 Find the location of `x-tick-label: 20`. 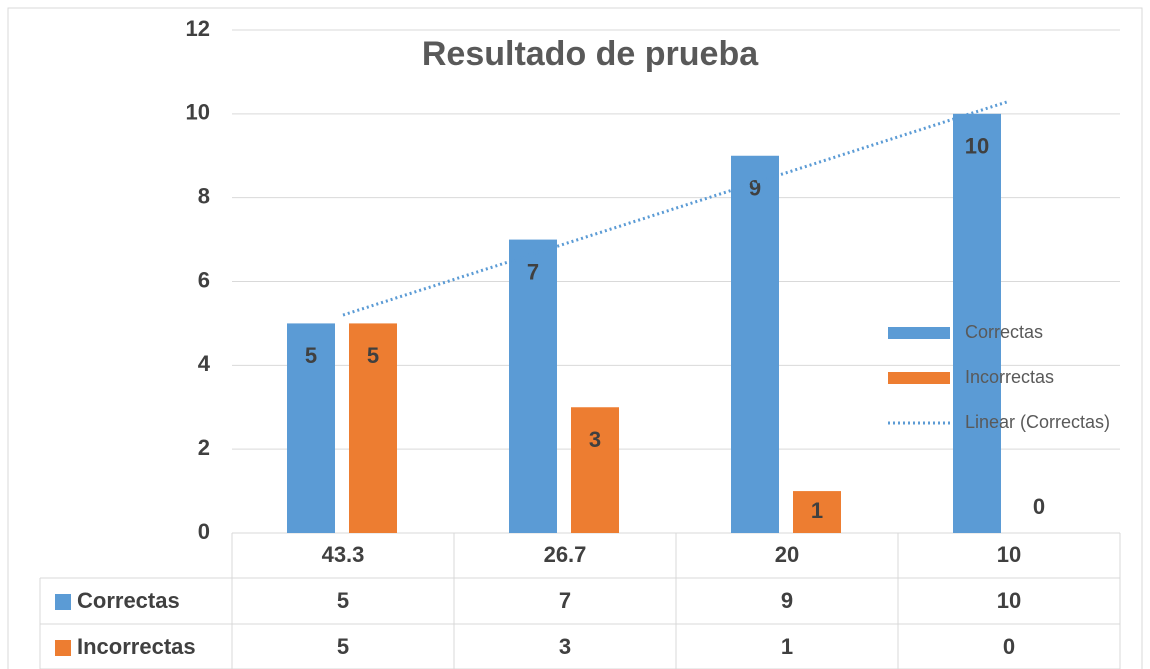

x-tick-label: 20 is located at coordinates (787, 554).